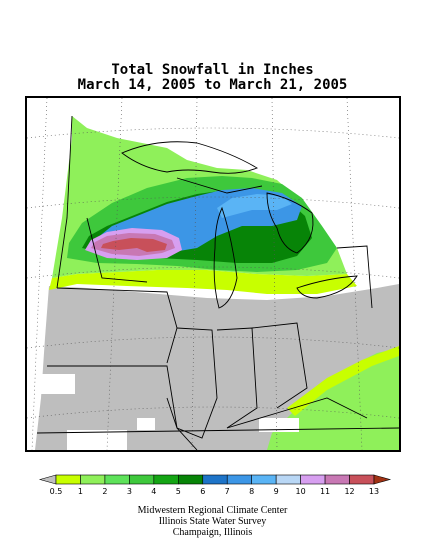  What do you see at coordinates (290, 223) in the screenshot?
I see `lake-huron-outline` at bounding box center [290, 223].